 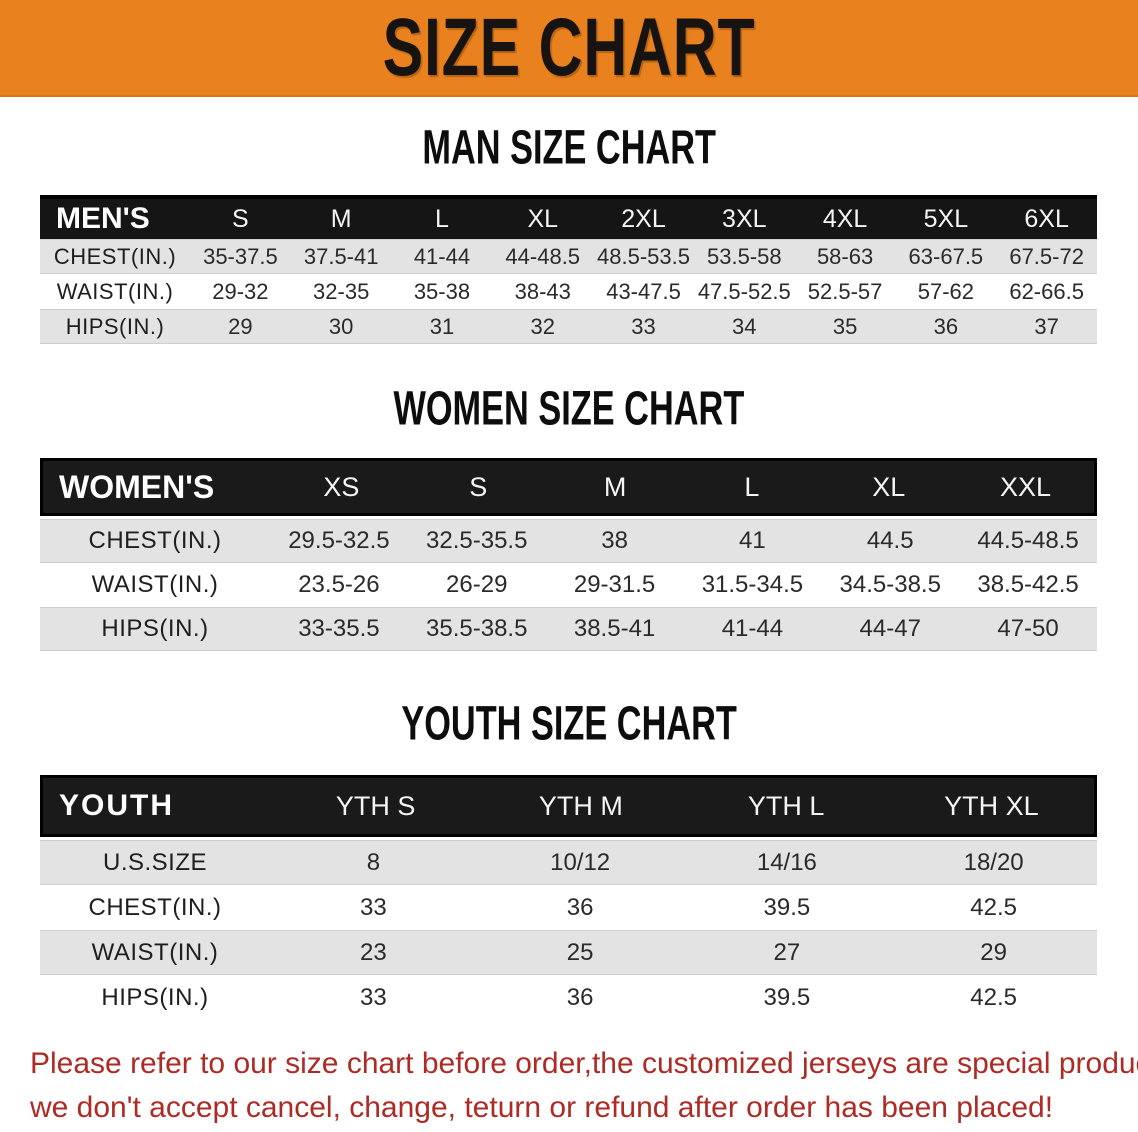 What do you see at coordinates (1046, 326) in the screenshot?
I see `size-value: 37` at bounding box center [1046, 326].